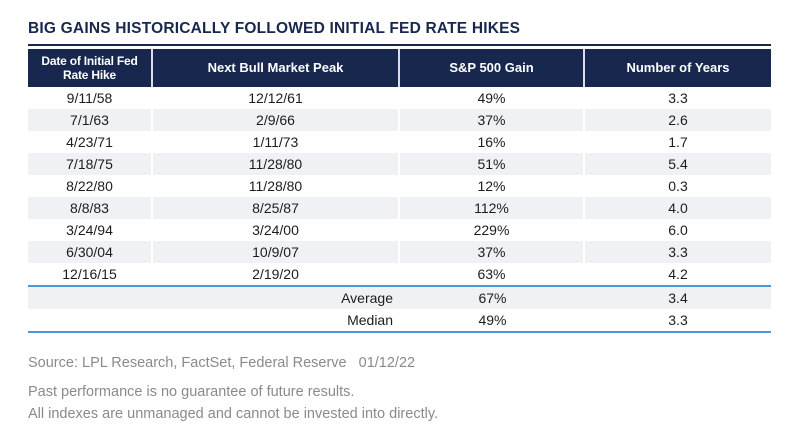 The image size is (799, 442). What do you see at coordinates (678, 274) in the screenshot?
I see `table-cell: 4.2` at bounding box center [678, 274].